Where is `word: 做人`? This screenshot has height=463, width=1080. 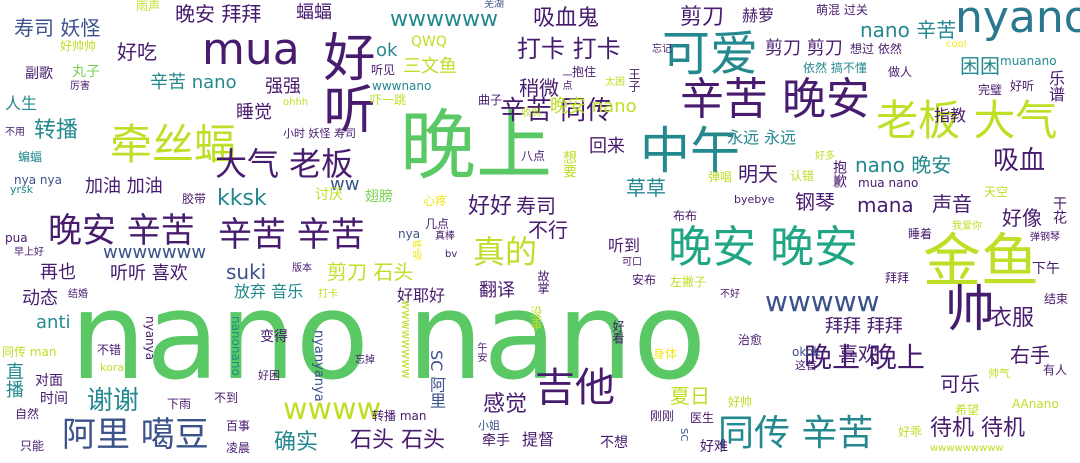
word: 做人 is located at coordinates (900, 72).